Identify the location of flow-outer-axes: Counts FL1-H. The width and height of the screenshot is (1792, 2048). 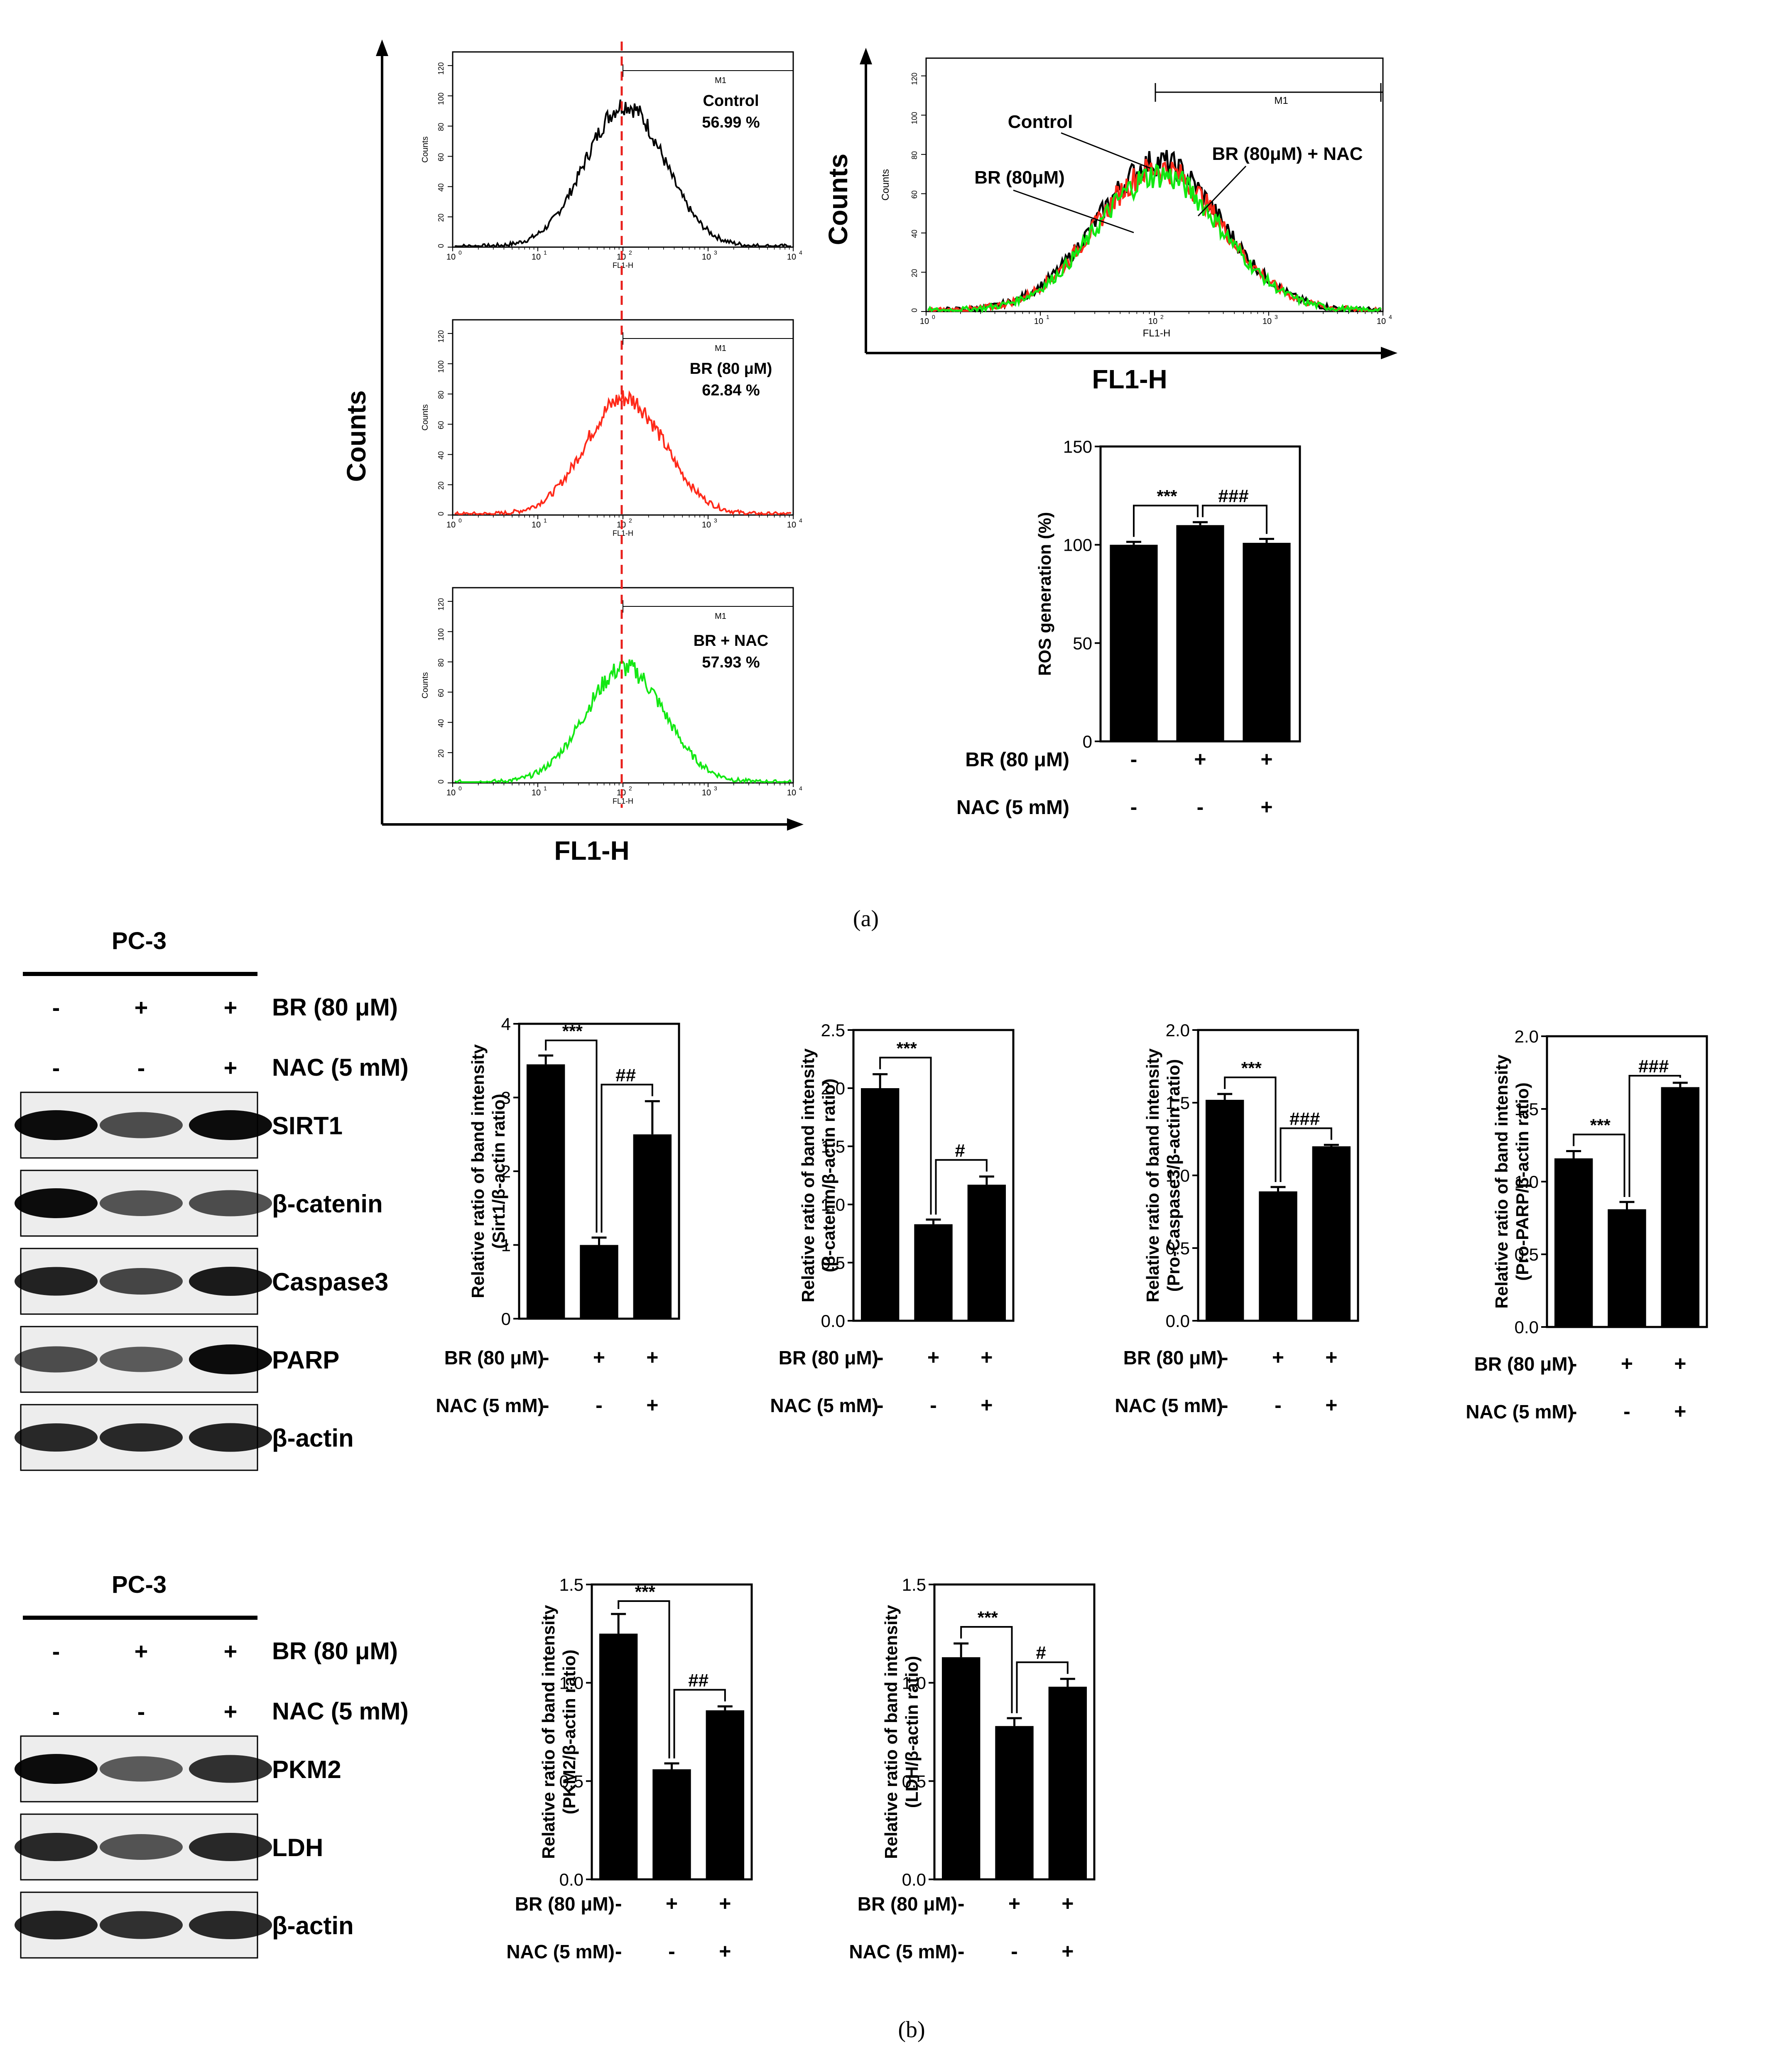
(572, 452).